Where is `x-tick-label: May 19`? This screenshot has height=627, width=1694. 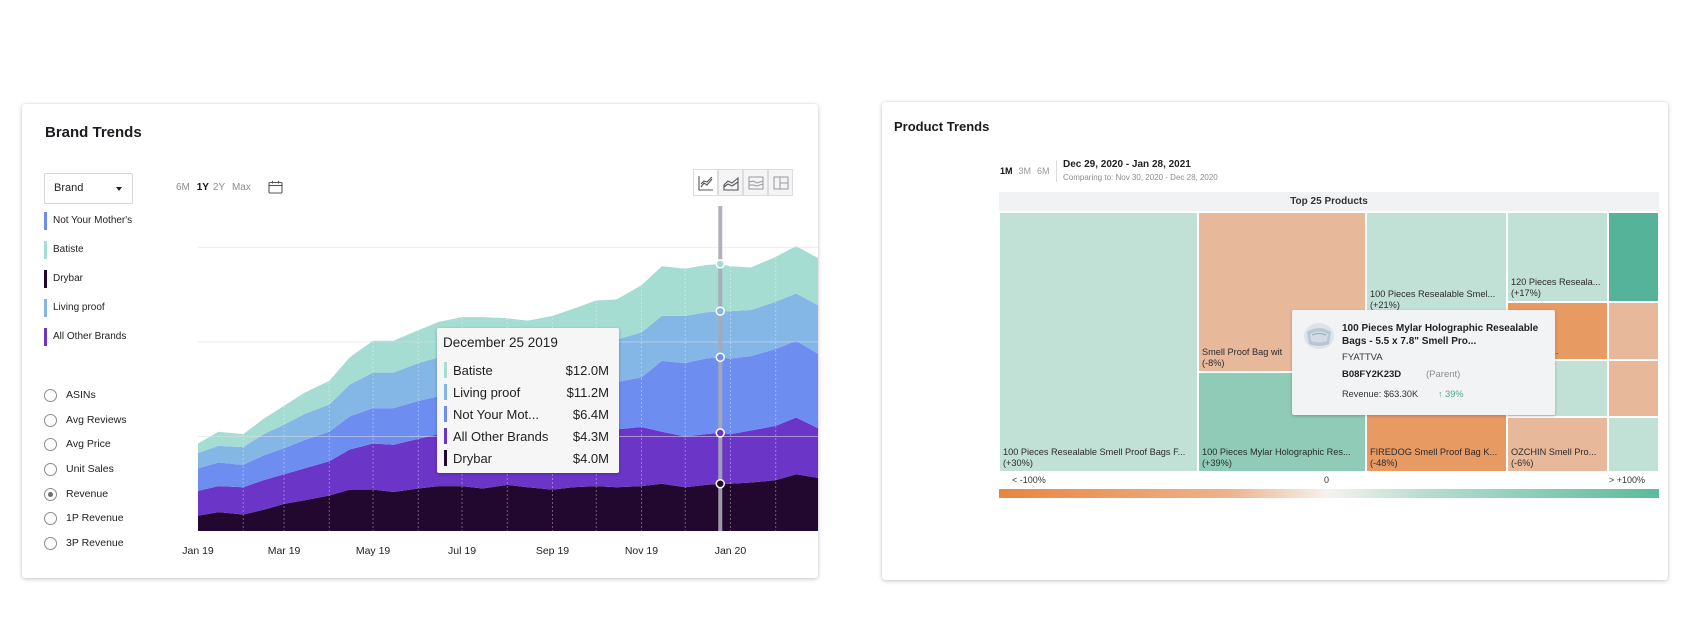
x-tick-label: May 19 is located at coordinates (373, 551).